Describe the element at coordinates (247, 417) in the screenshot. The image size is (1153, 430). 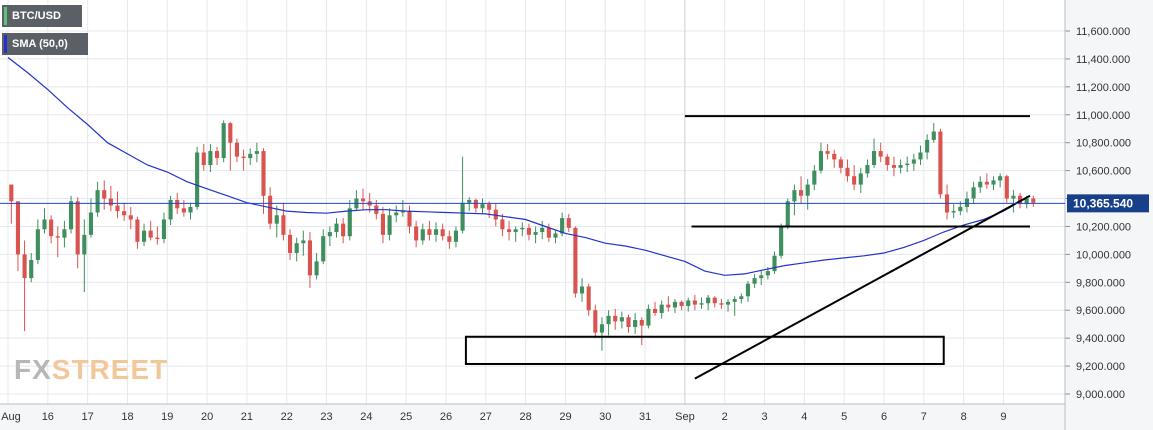
I see `x-tick-label: 21` at that location.